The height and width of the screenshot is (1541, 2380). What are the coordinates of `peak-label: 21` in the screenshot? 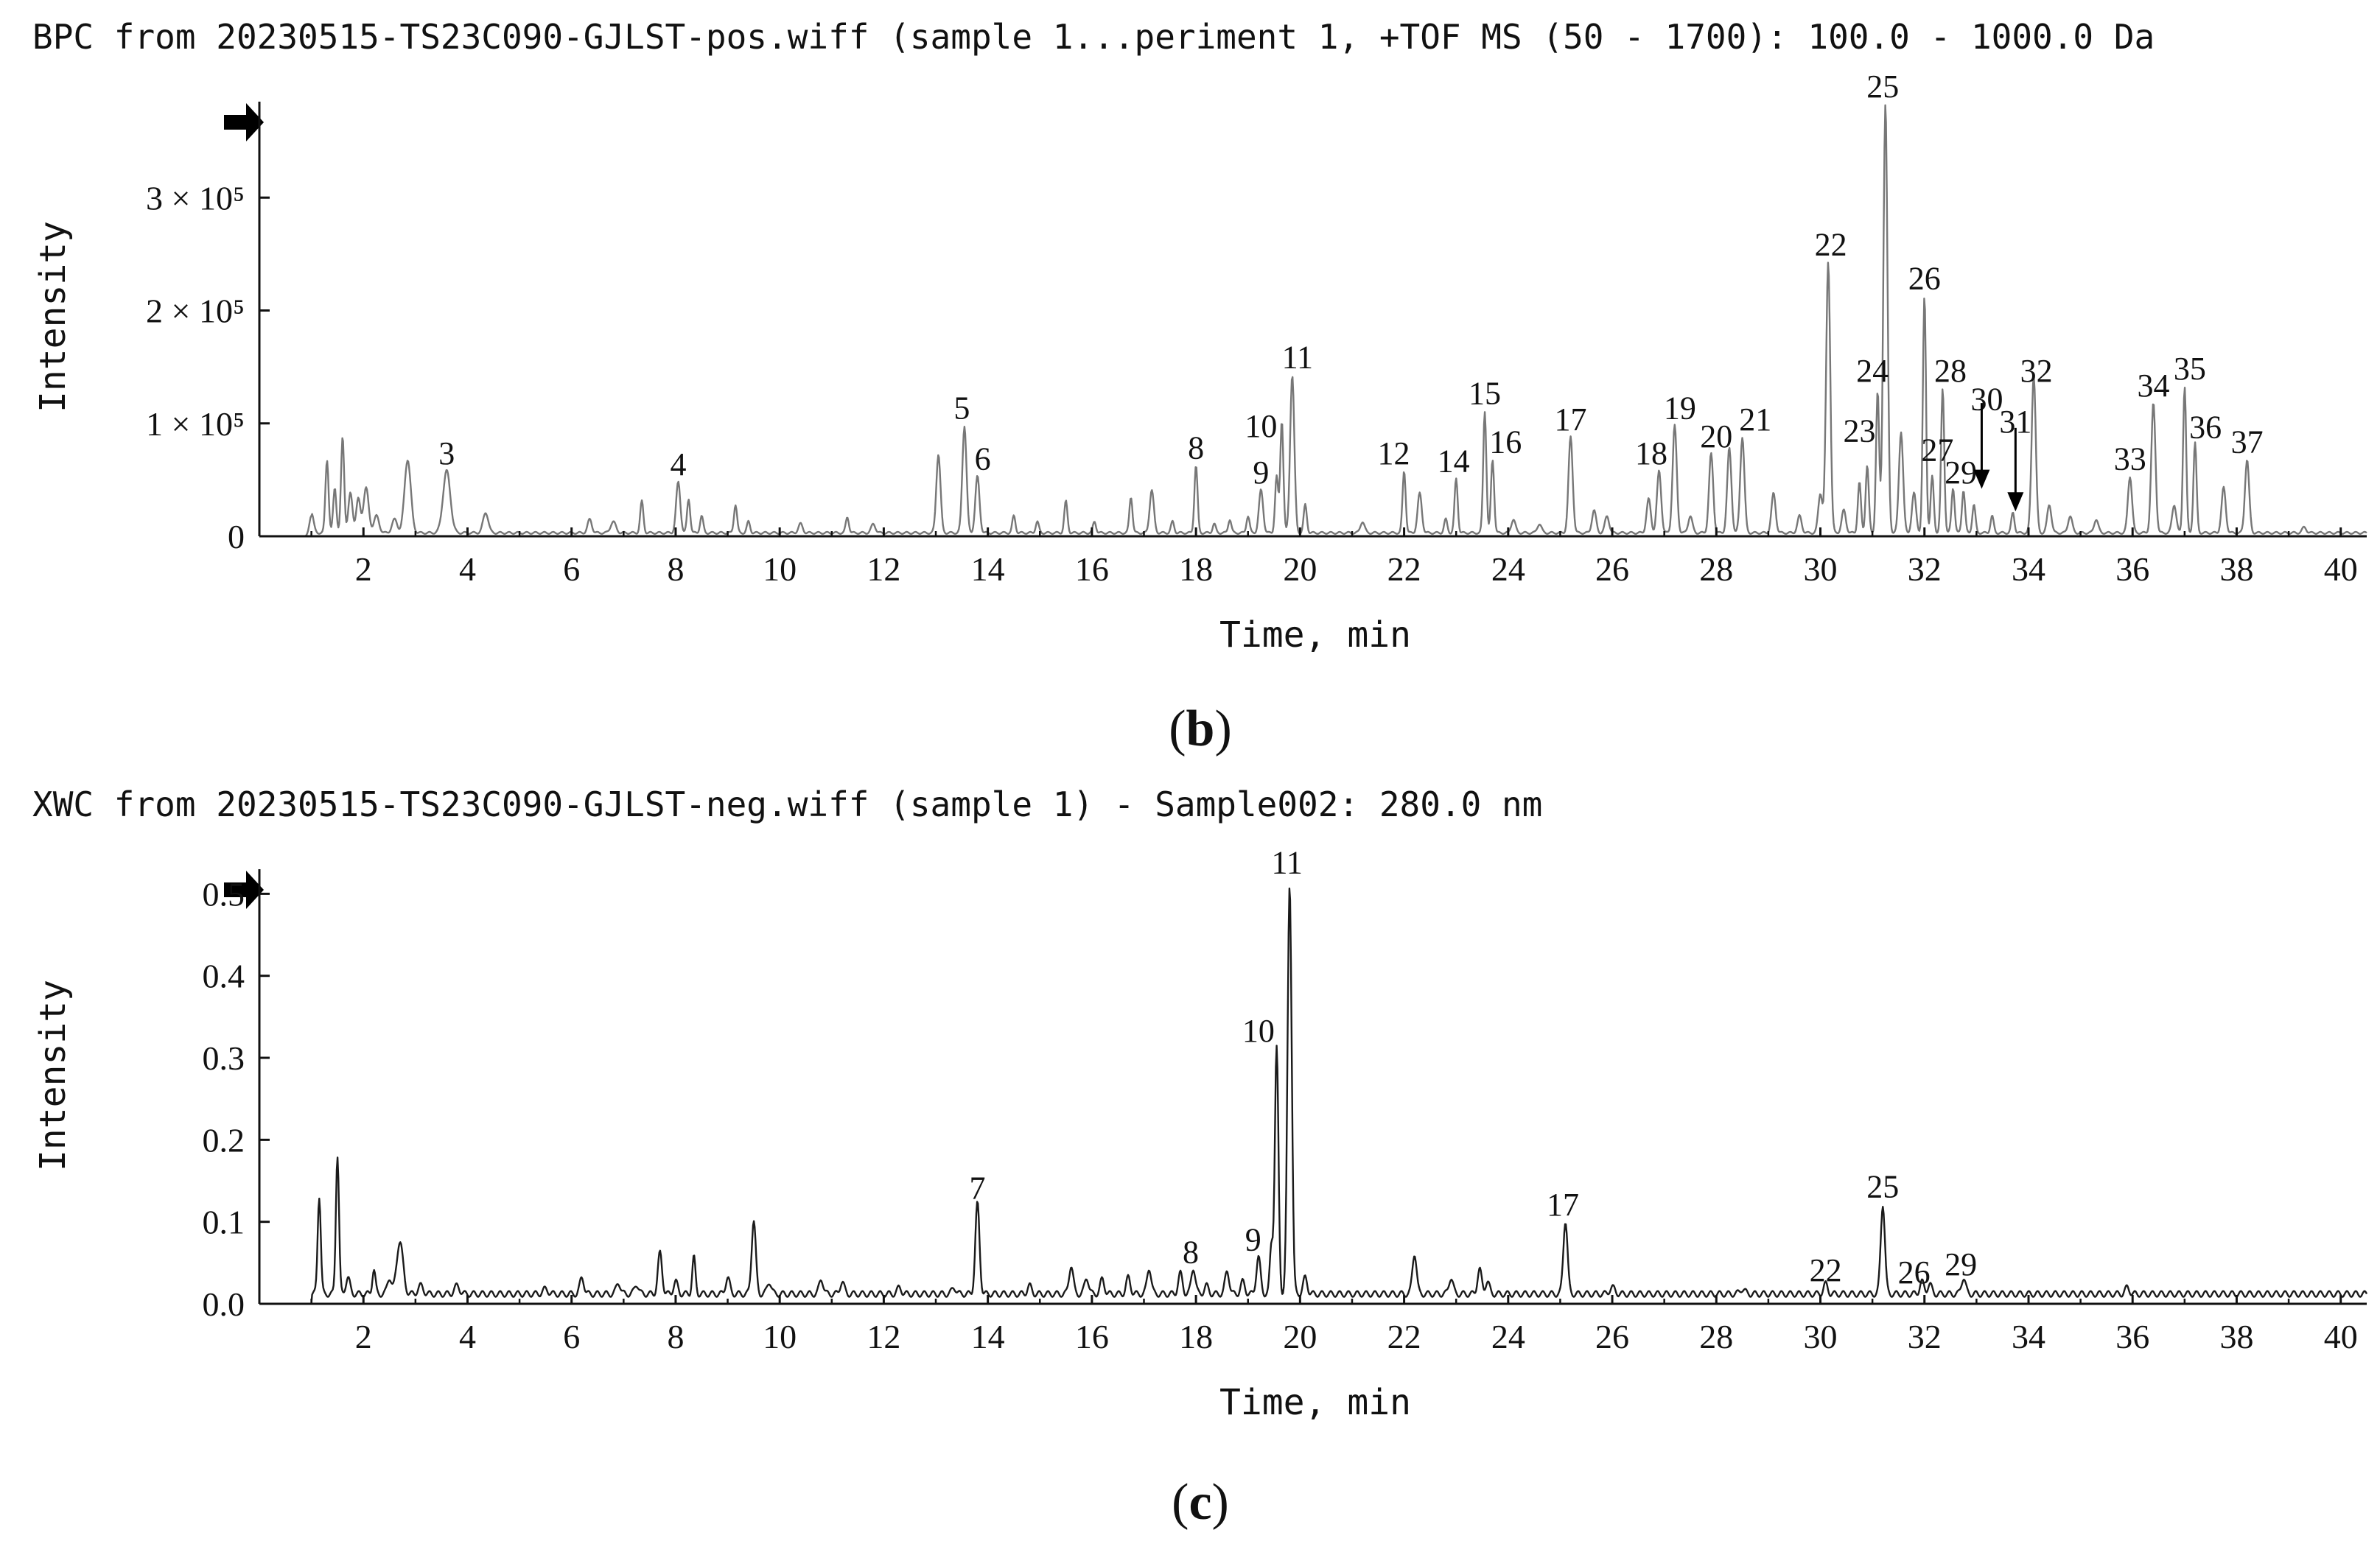 It's located at (1755, 420).